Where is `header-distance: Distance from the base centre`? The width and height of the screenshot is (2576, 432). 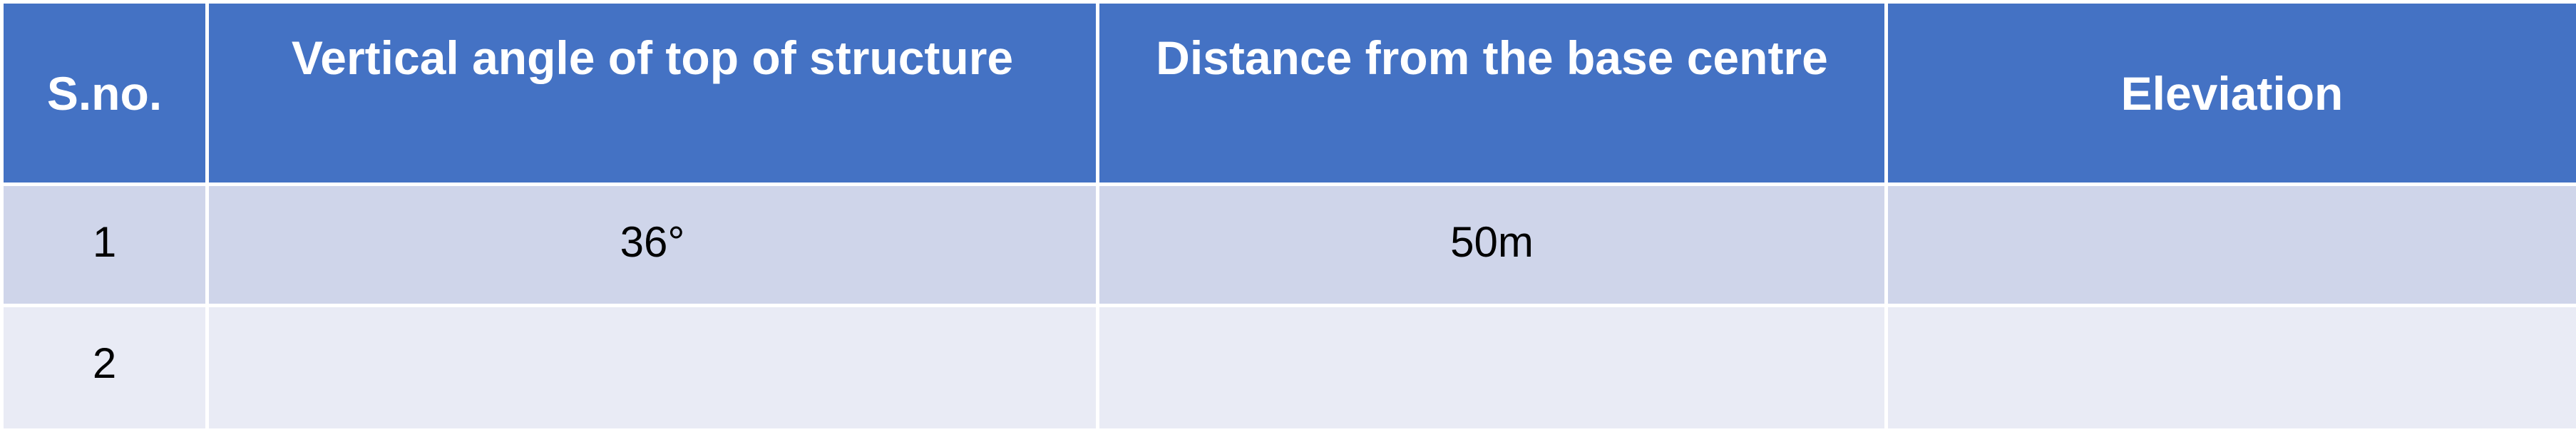
header-distance: Distance from the base centre is located at coordinates (1492, 93).